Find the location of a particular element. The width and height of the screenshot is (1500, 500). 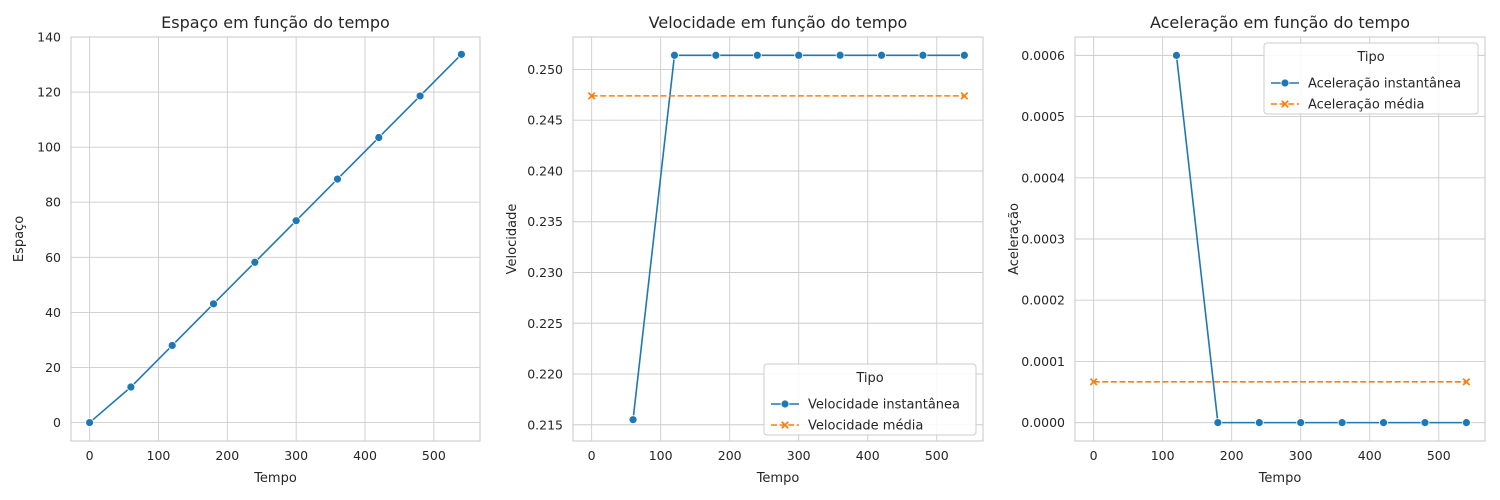

series-line is located at coordinates (1321, 239).